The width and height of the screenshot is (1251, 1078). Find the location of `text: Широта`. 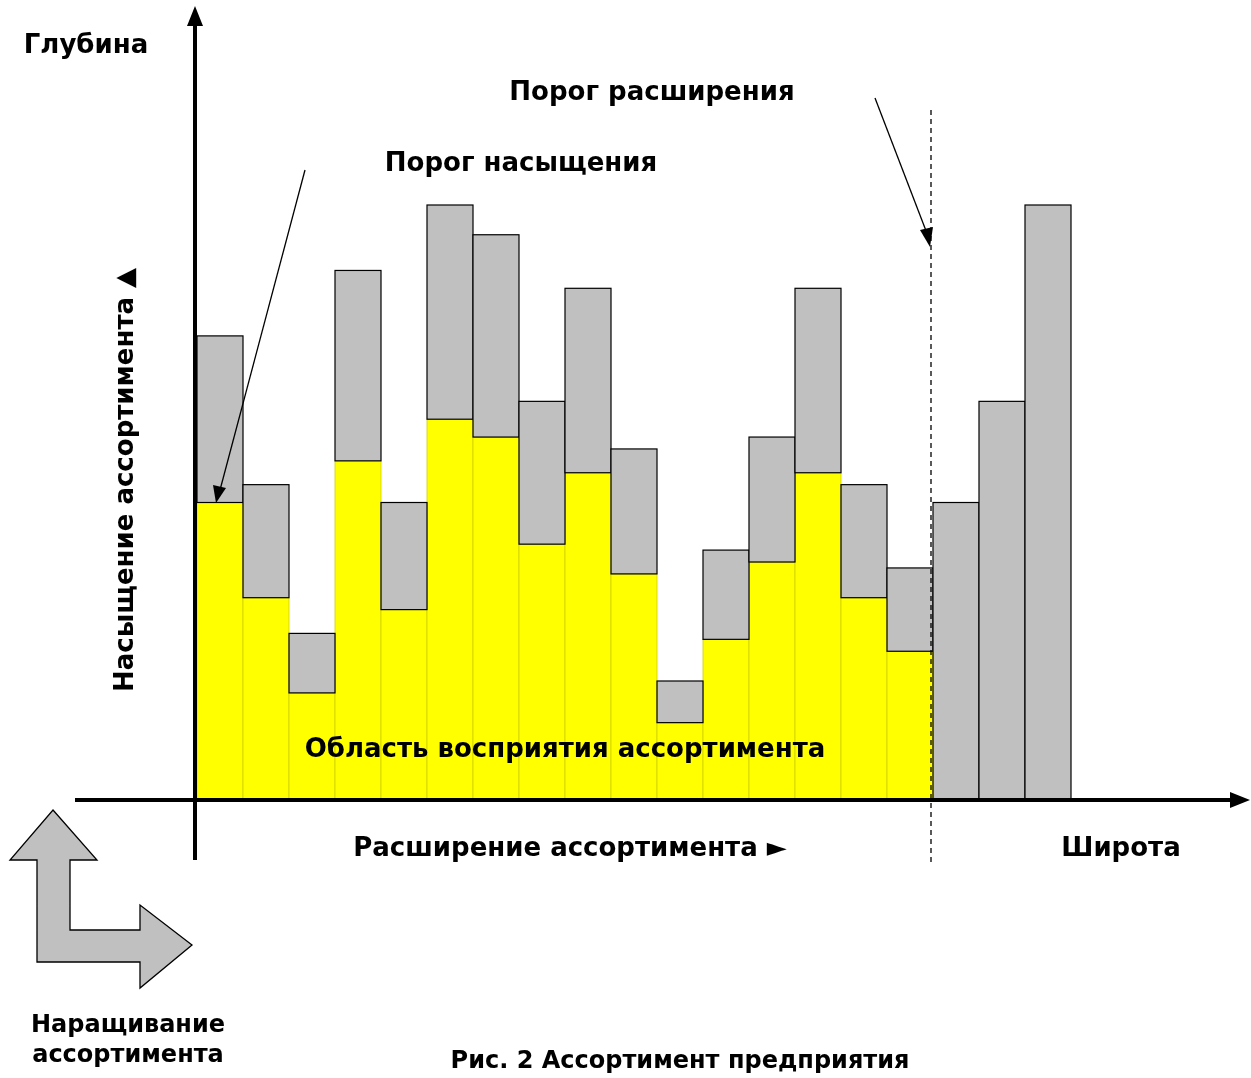

text: Широта is located at coordinates (1121, 847).